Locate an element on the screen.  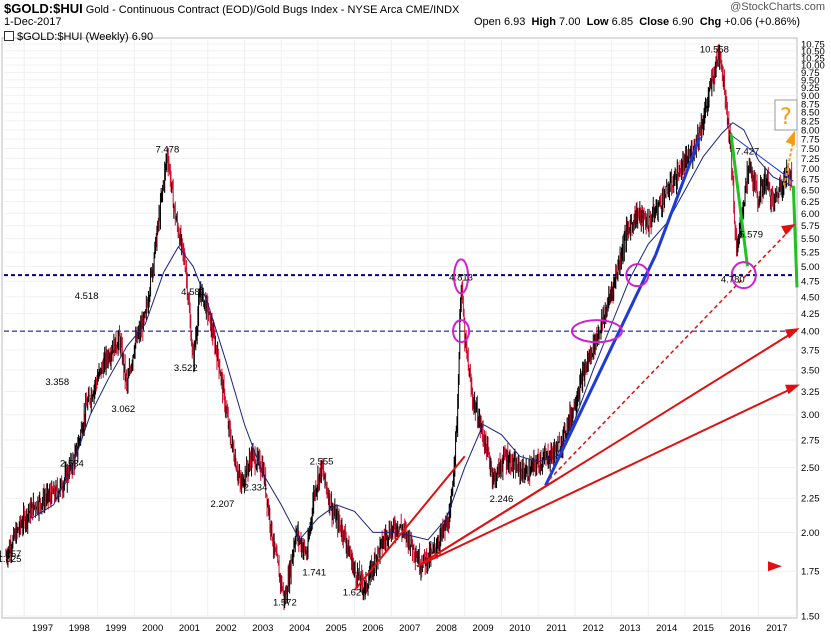
y-tick-label: 6.50 is located at coordinates (810, 191).